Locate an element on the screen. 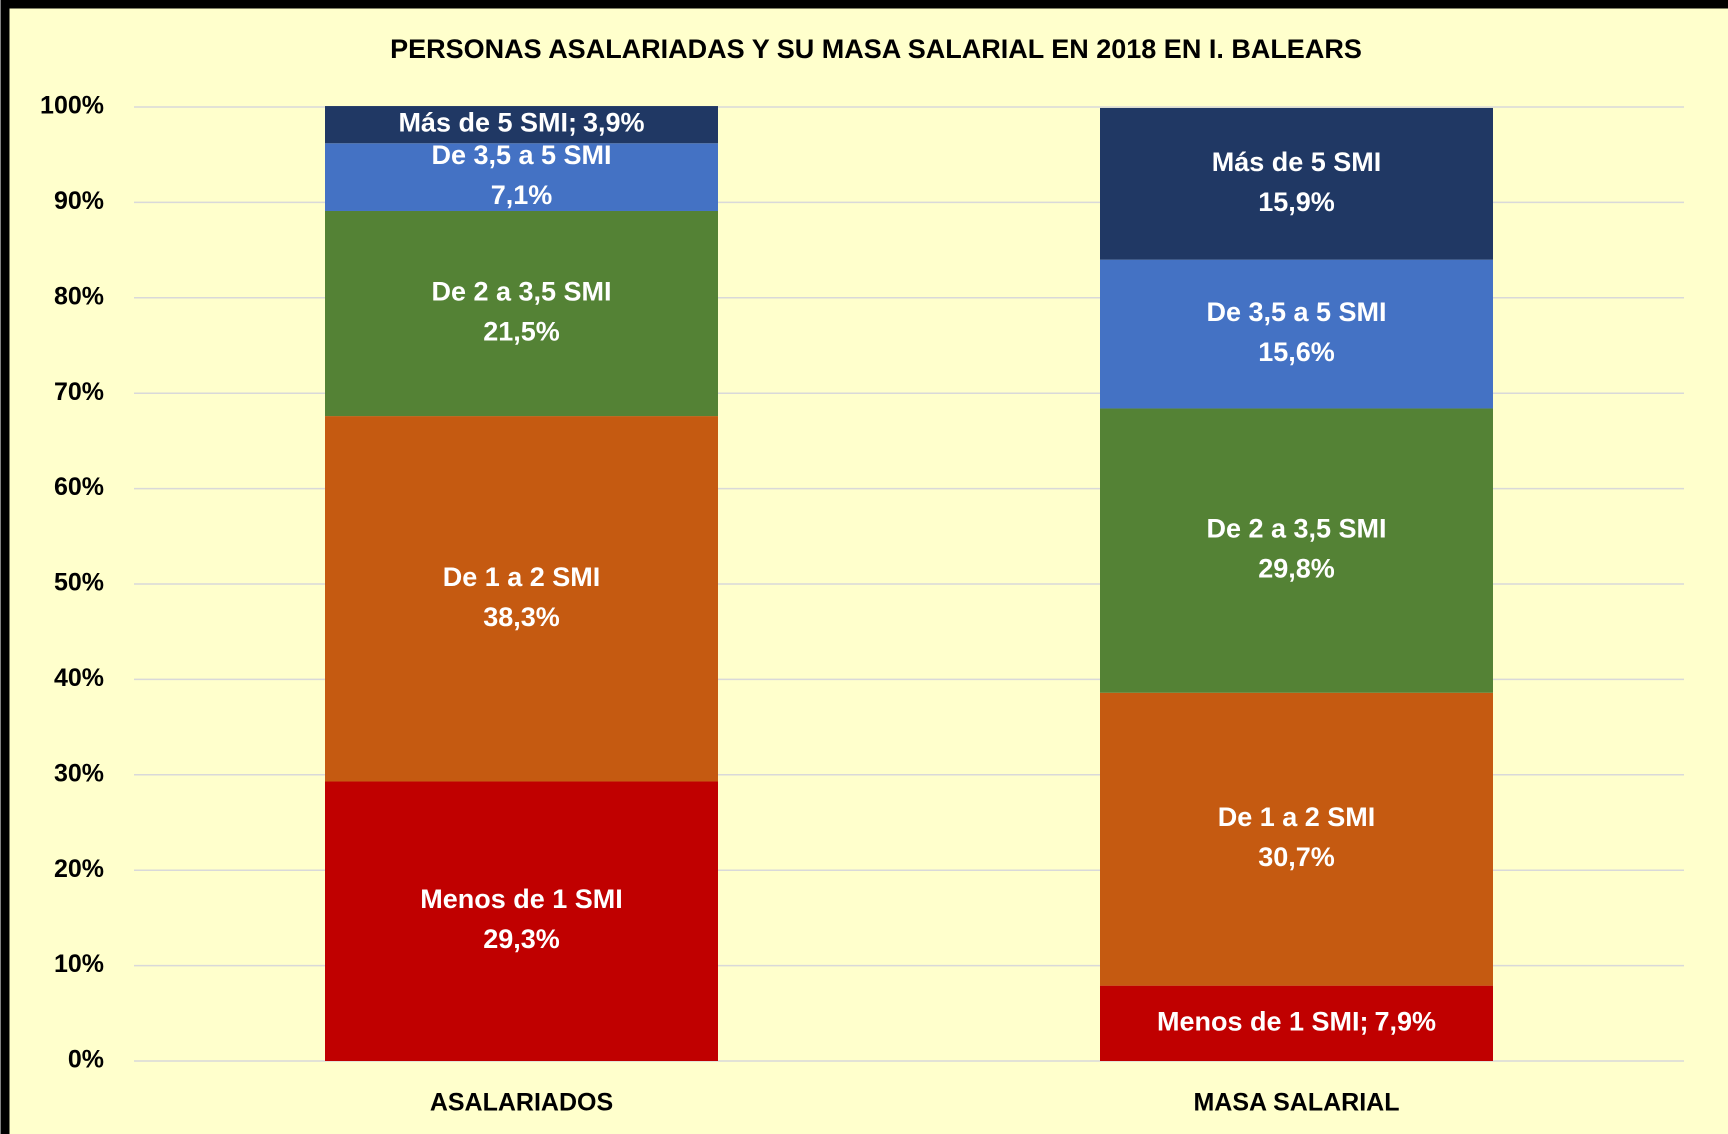 The height and width of the screenshot is (1134, 1728). data-label: Menos de 1 SMI 29,3% is located at coordinates (521, 919).